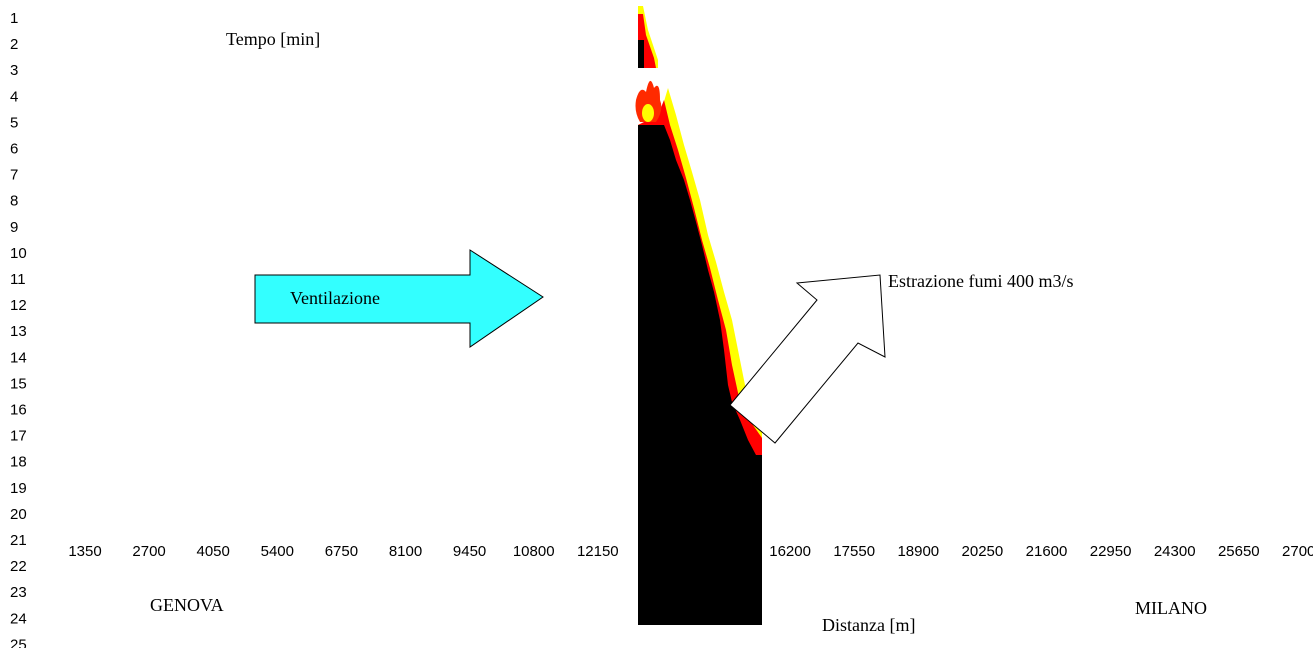  I want to click on x-axis-title: Distanza [m], so click(868, 625).